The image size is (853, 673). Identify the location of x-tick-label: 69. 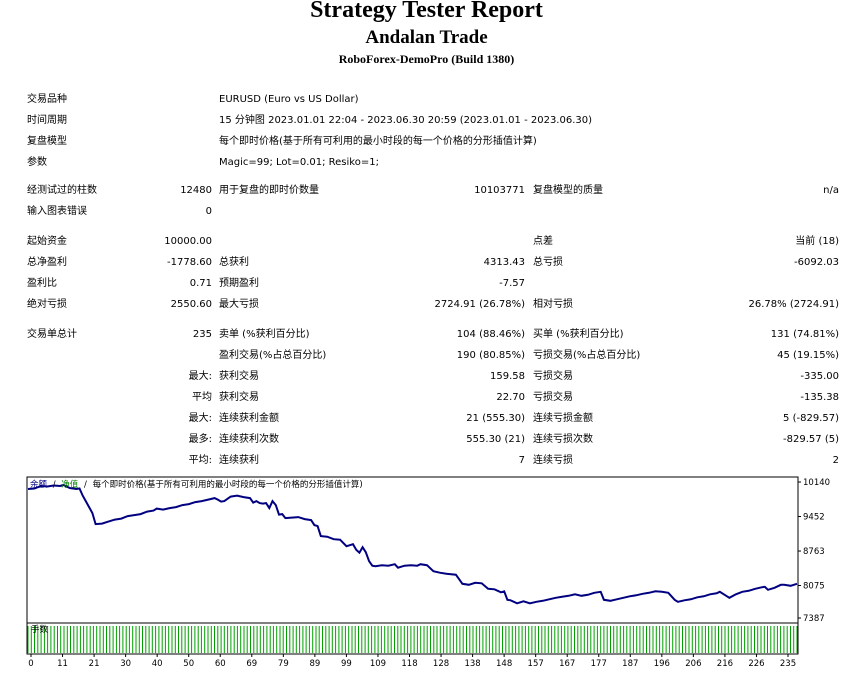
(251, 664).